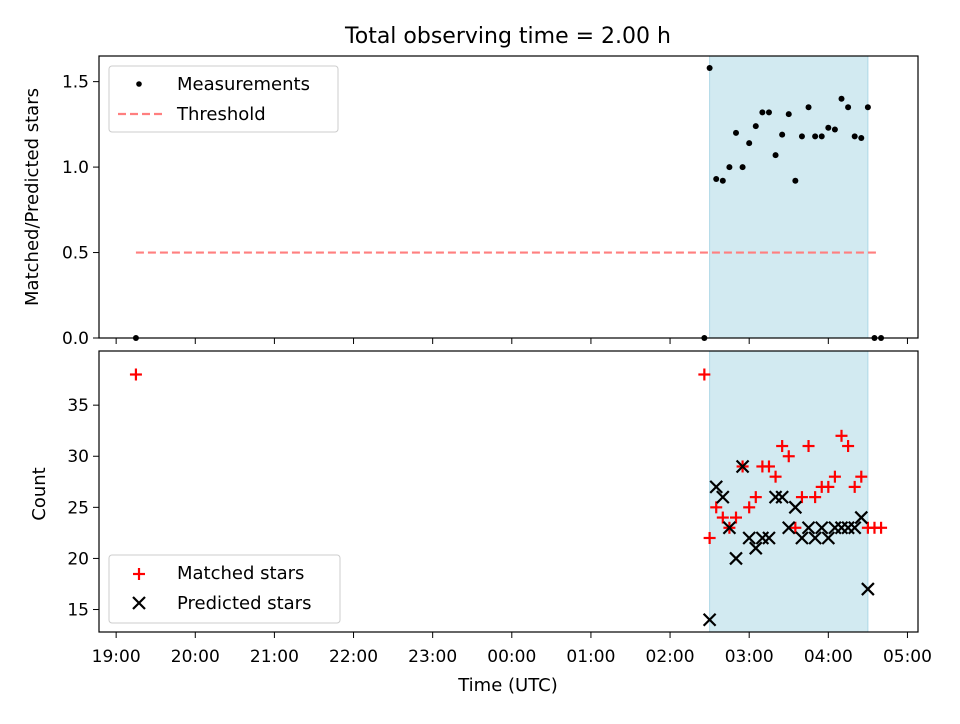  I want to click on x-tick-label: 02:00, so click(670, 657).